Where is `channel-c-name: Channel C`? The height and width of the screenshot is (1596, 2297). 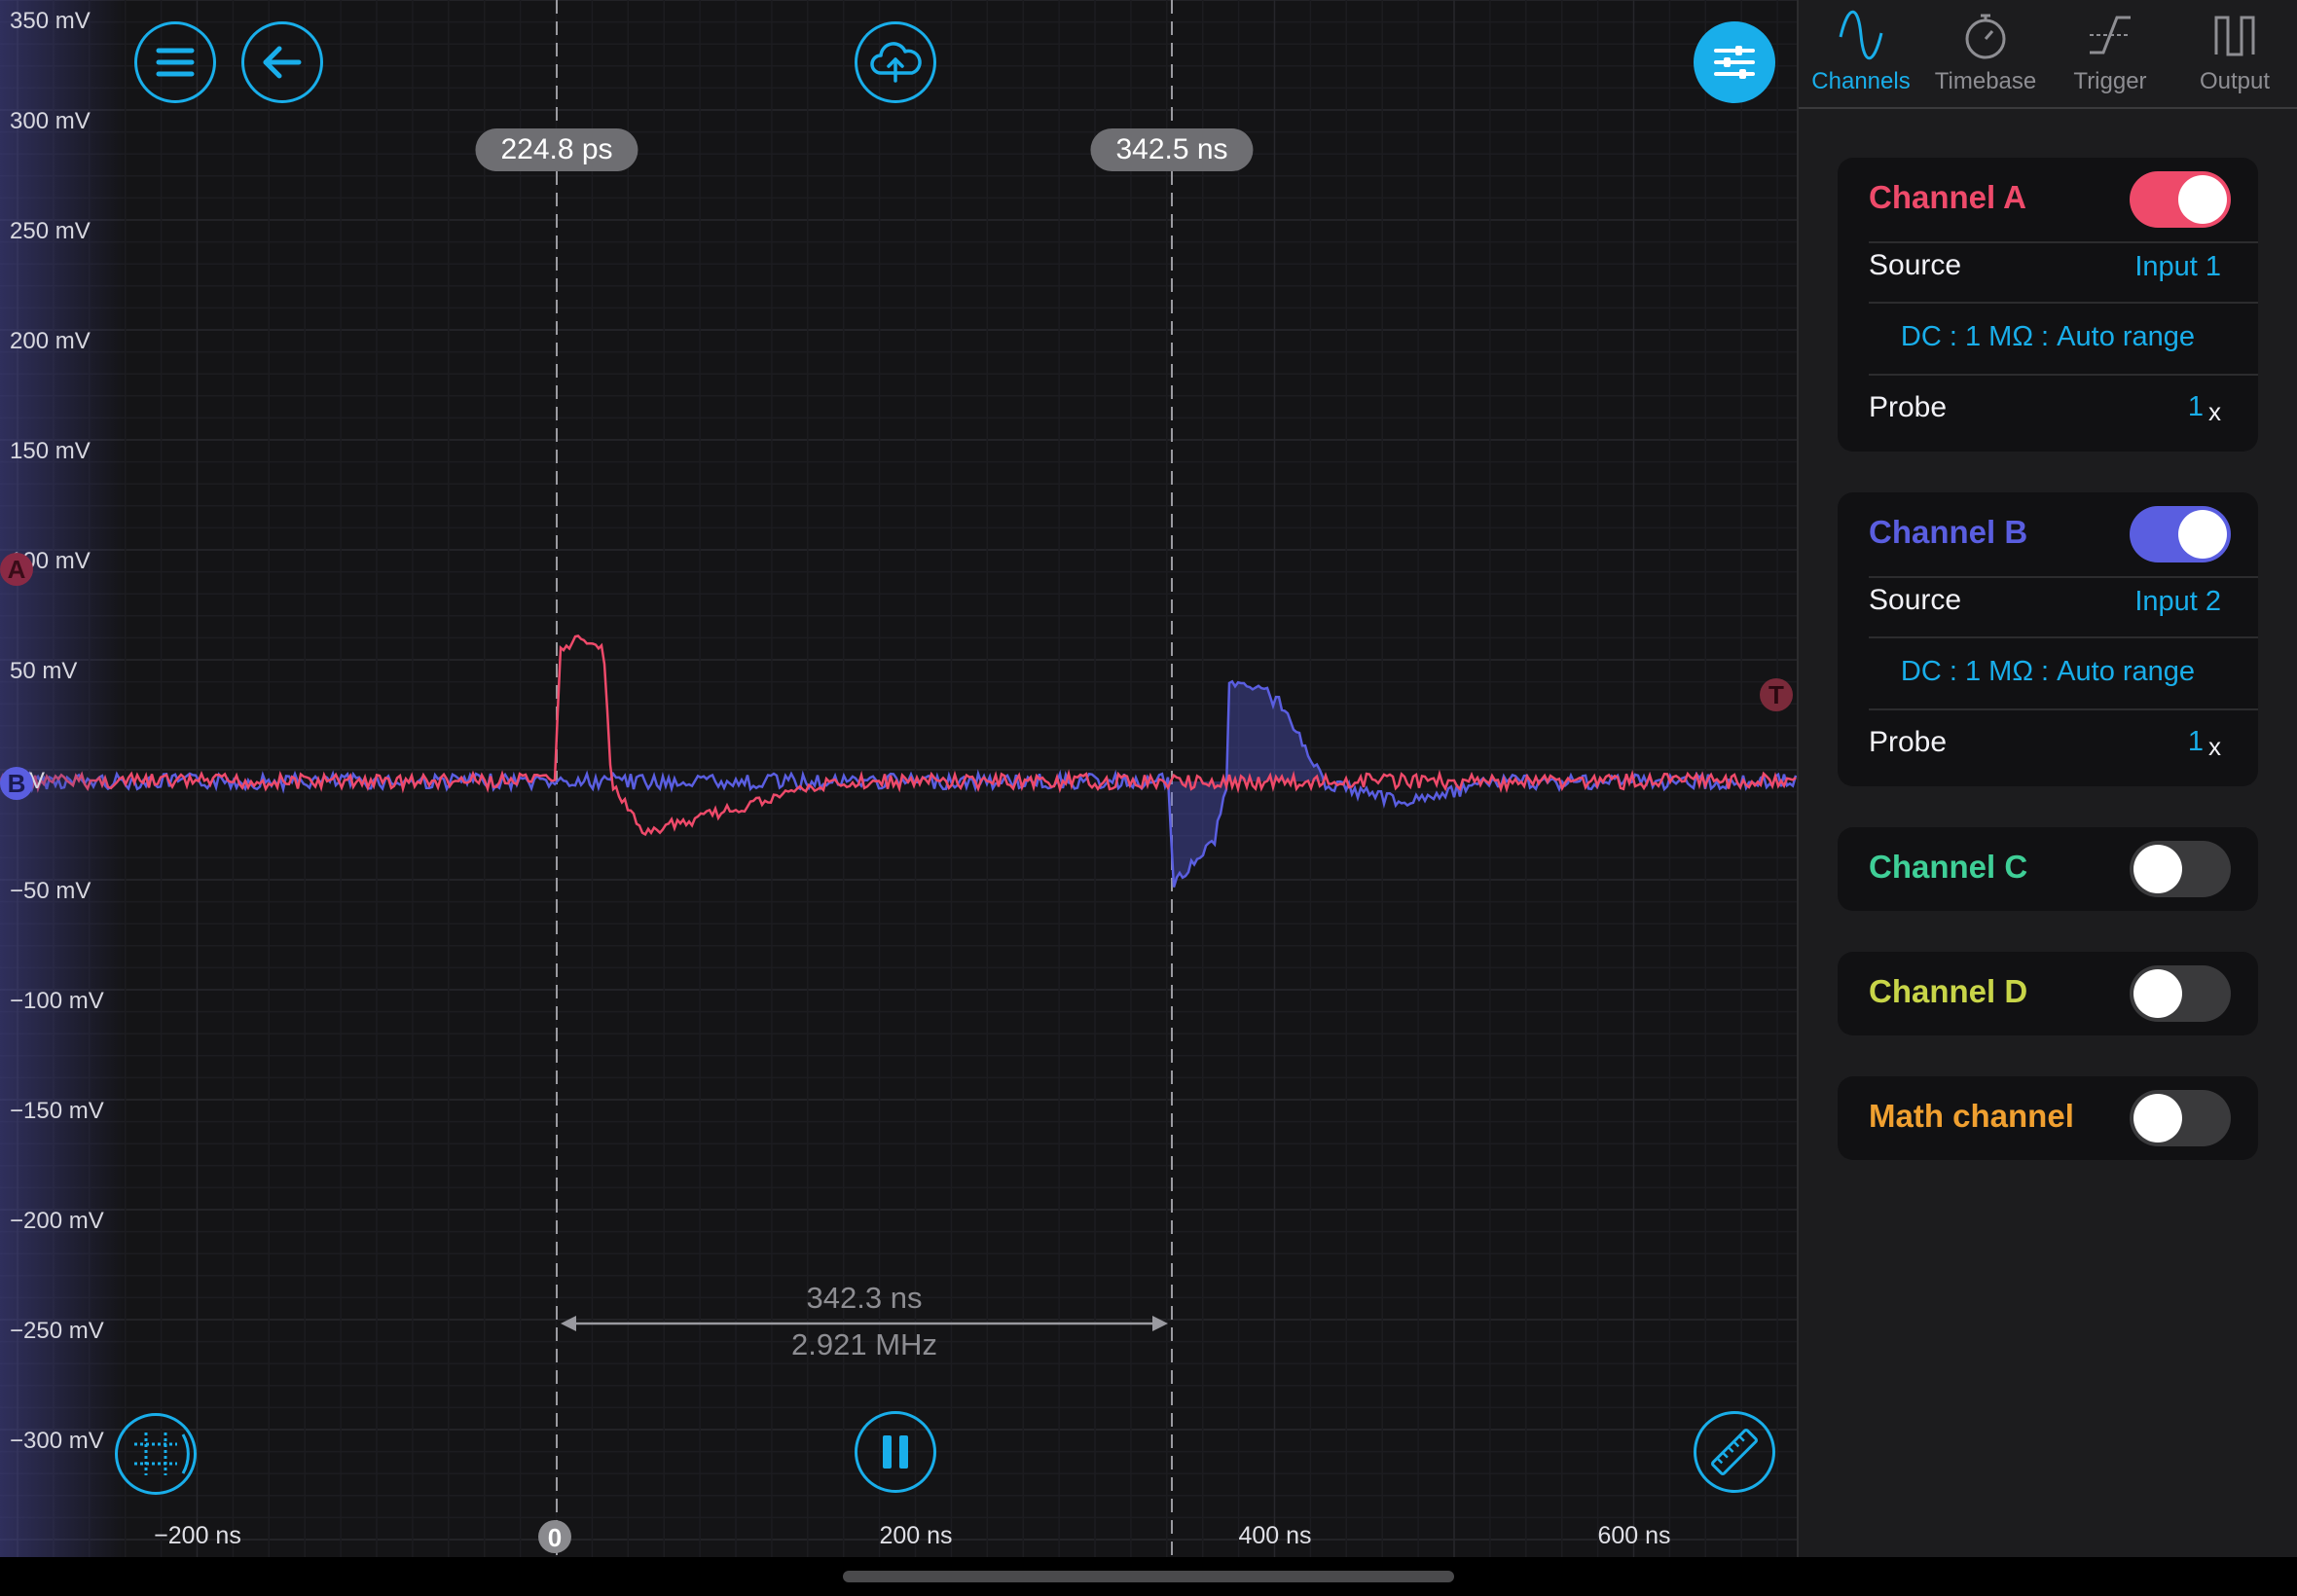
channel-c-name: Channel C is located at coordinates (1948, 867).